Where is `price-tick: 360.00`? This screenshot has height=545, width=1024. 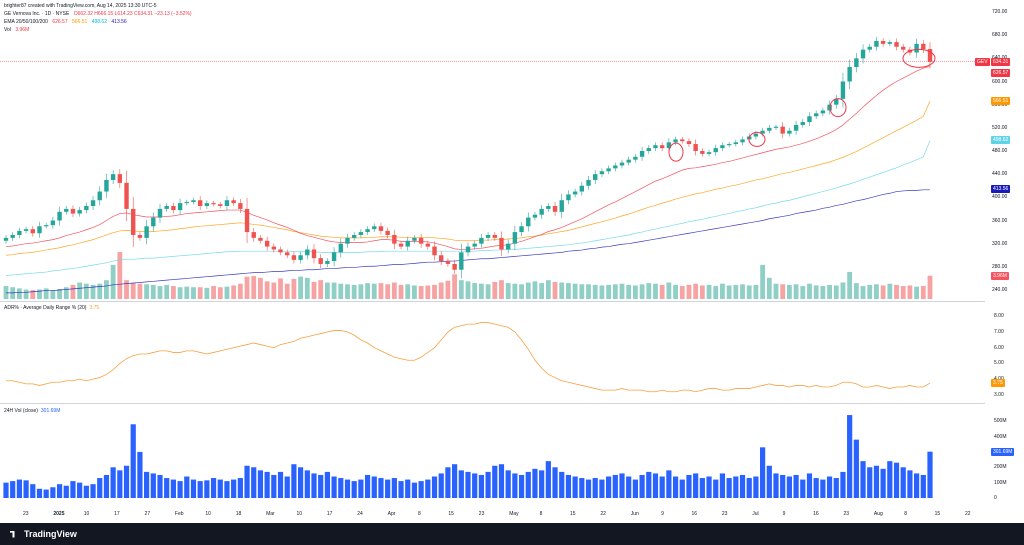
price-tick: 360.00 is located at coordinates (1000, 220).